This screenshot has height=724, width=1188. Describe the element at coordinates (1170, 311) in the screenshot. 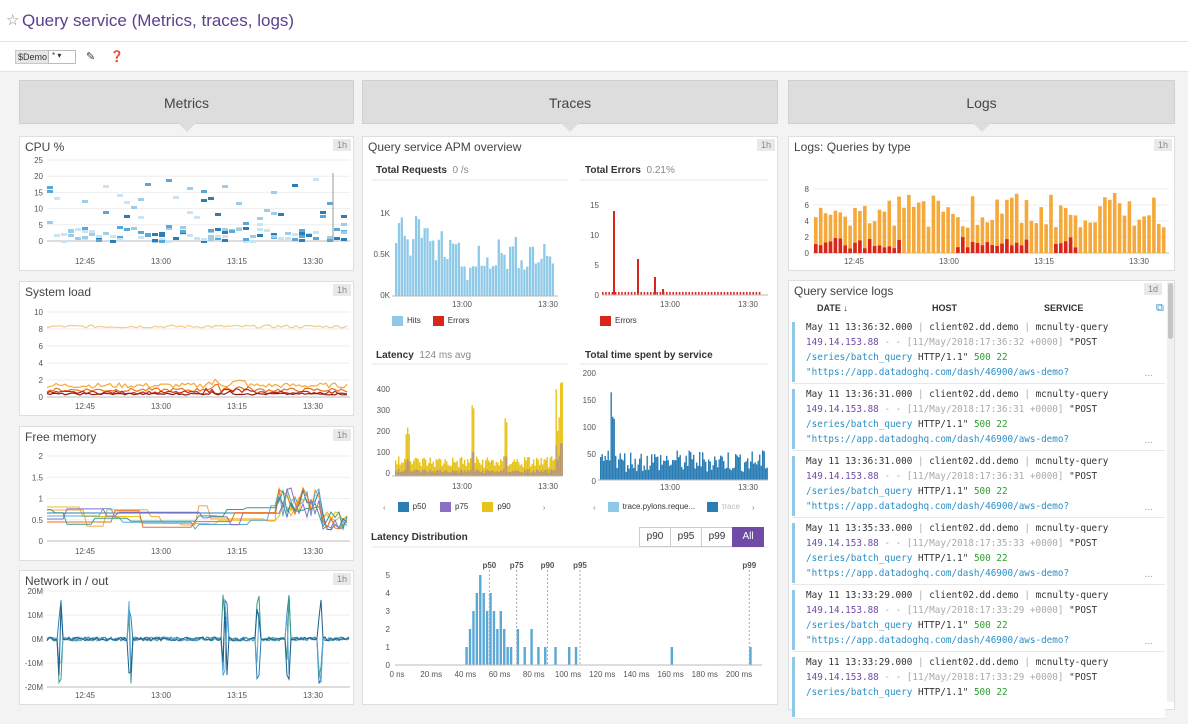

I see `logs-scrollbar-thumb` at that location.